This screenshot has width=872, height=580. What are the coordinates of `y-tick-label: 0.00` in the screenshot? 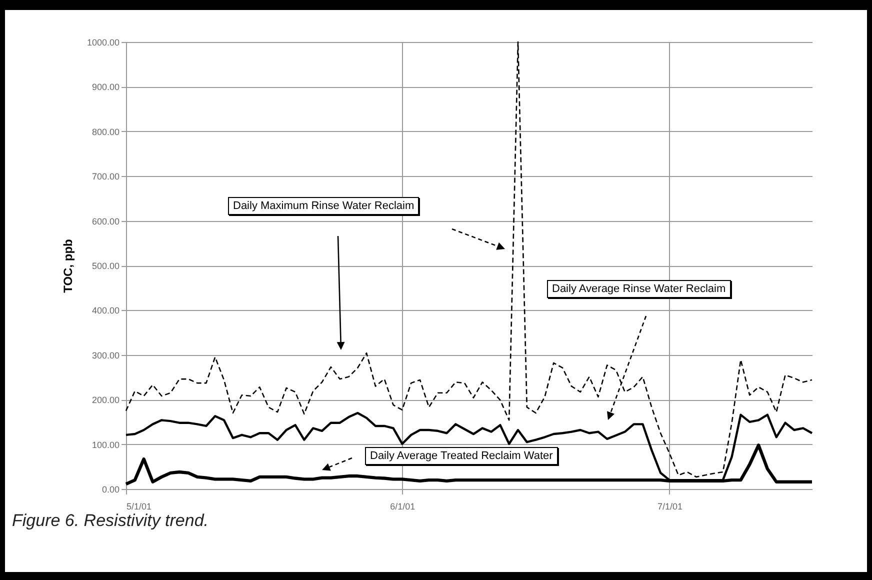 It's located at (111, 489).